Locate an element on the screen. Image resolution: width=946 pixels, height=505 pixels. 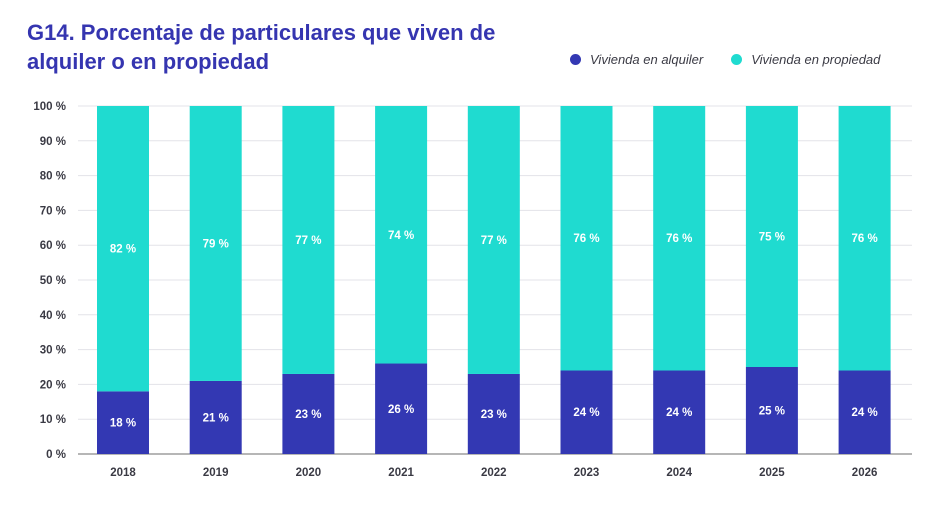
y-tick-label: 40 % is located at coordinates (53, 316).